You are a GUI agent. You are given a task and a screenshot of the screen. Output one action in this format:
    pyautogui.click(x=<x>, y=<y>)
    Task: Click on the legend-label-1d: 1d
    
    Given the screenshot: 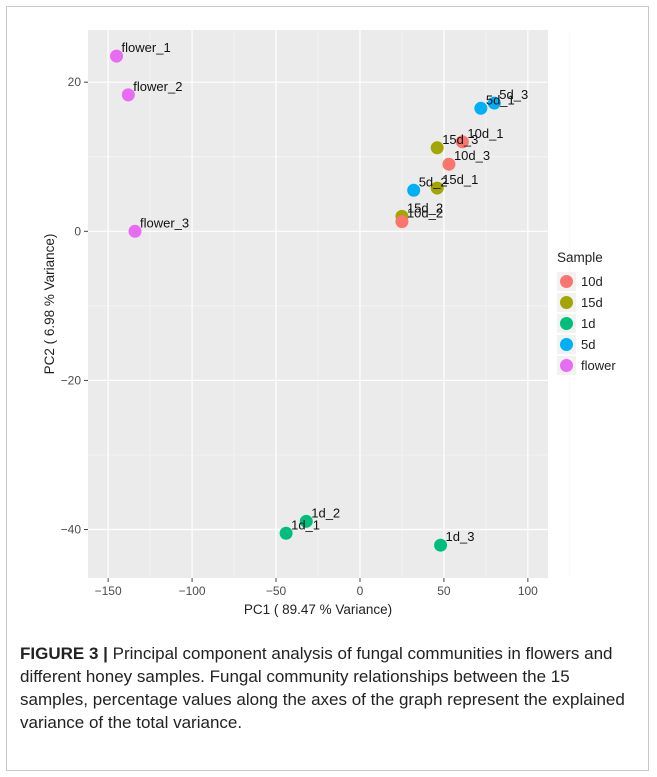 What is the action you would take?
    pyautogui.click(x=588, y=323)
    